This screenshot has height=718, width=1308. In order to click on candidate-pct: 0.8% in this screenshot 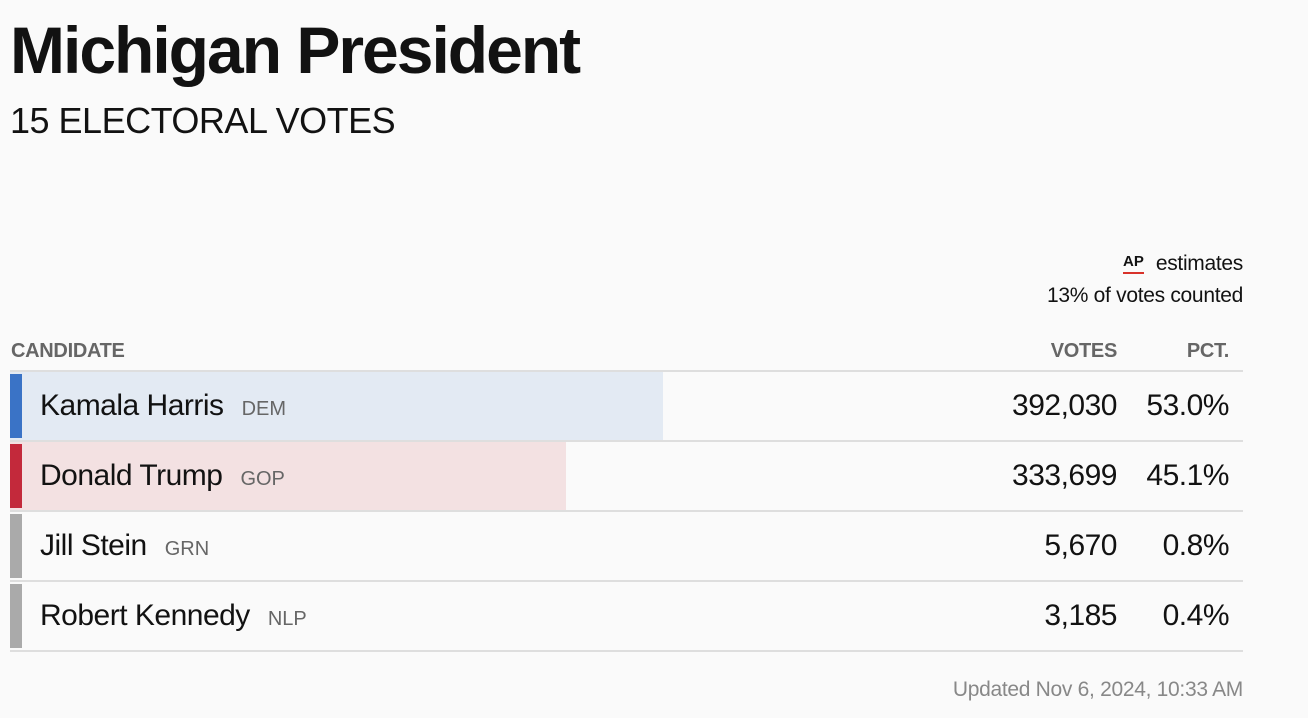, I will do `click(1196, 545)`.